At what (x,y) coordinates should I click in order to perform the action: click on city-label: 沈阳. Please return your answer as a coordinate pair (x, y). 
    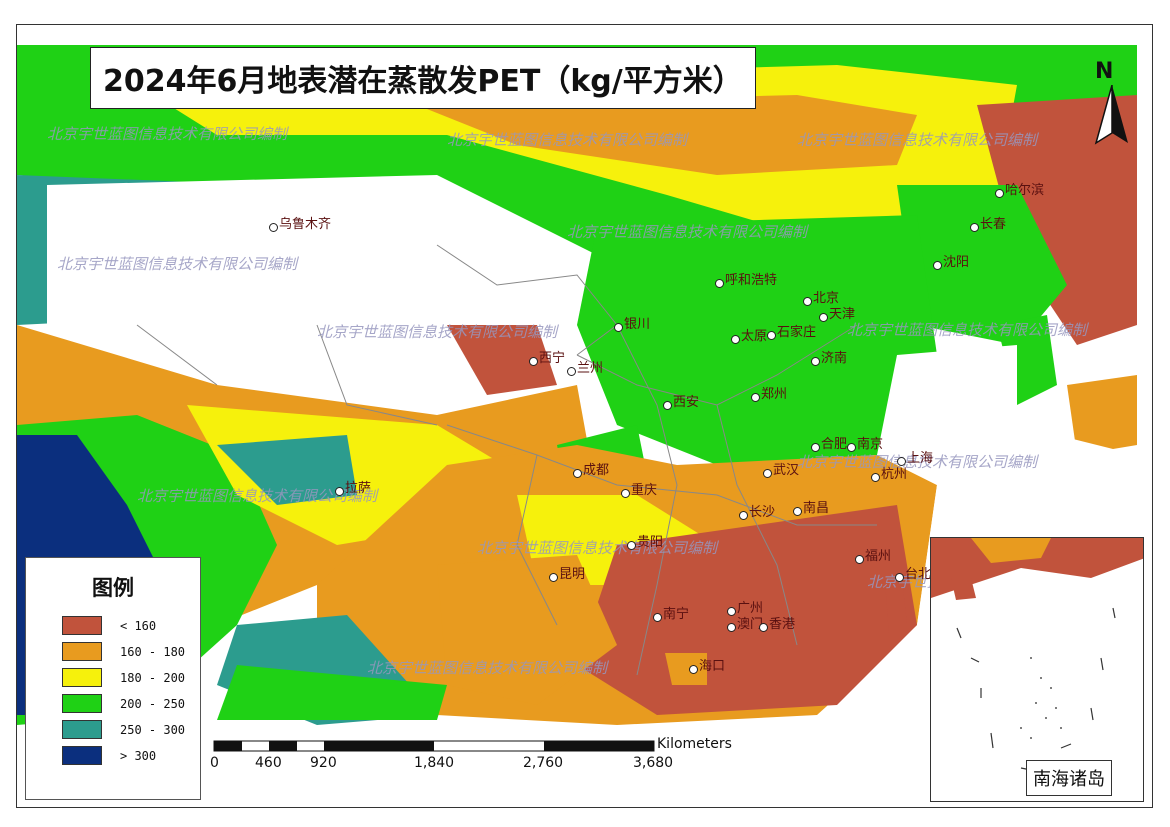
    Looking at the image, I should click on (956, 262).